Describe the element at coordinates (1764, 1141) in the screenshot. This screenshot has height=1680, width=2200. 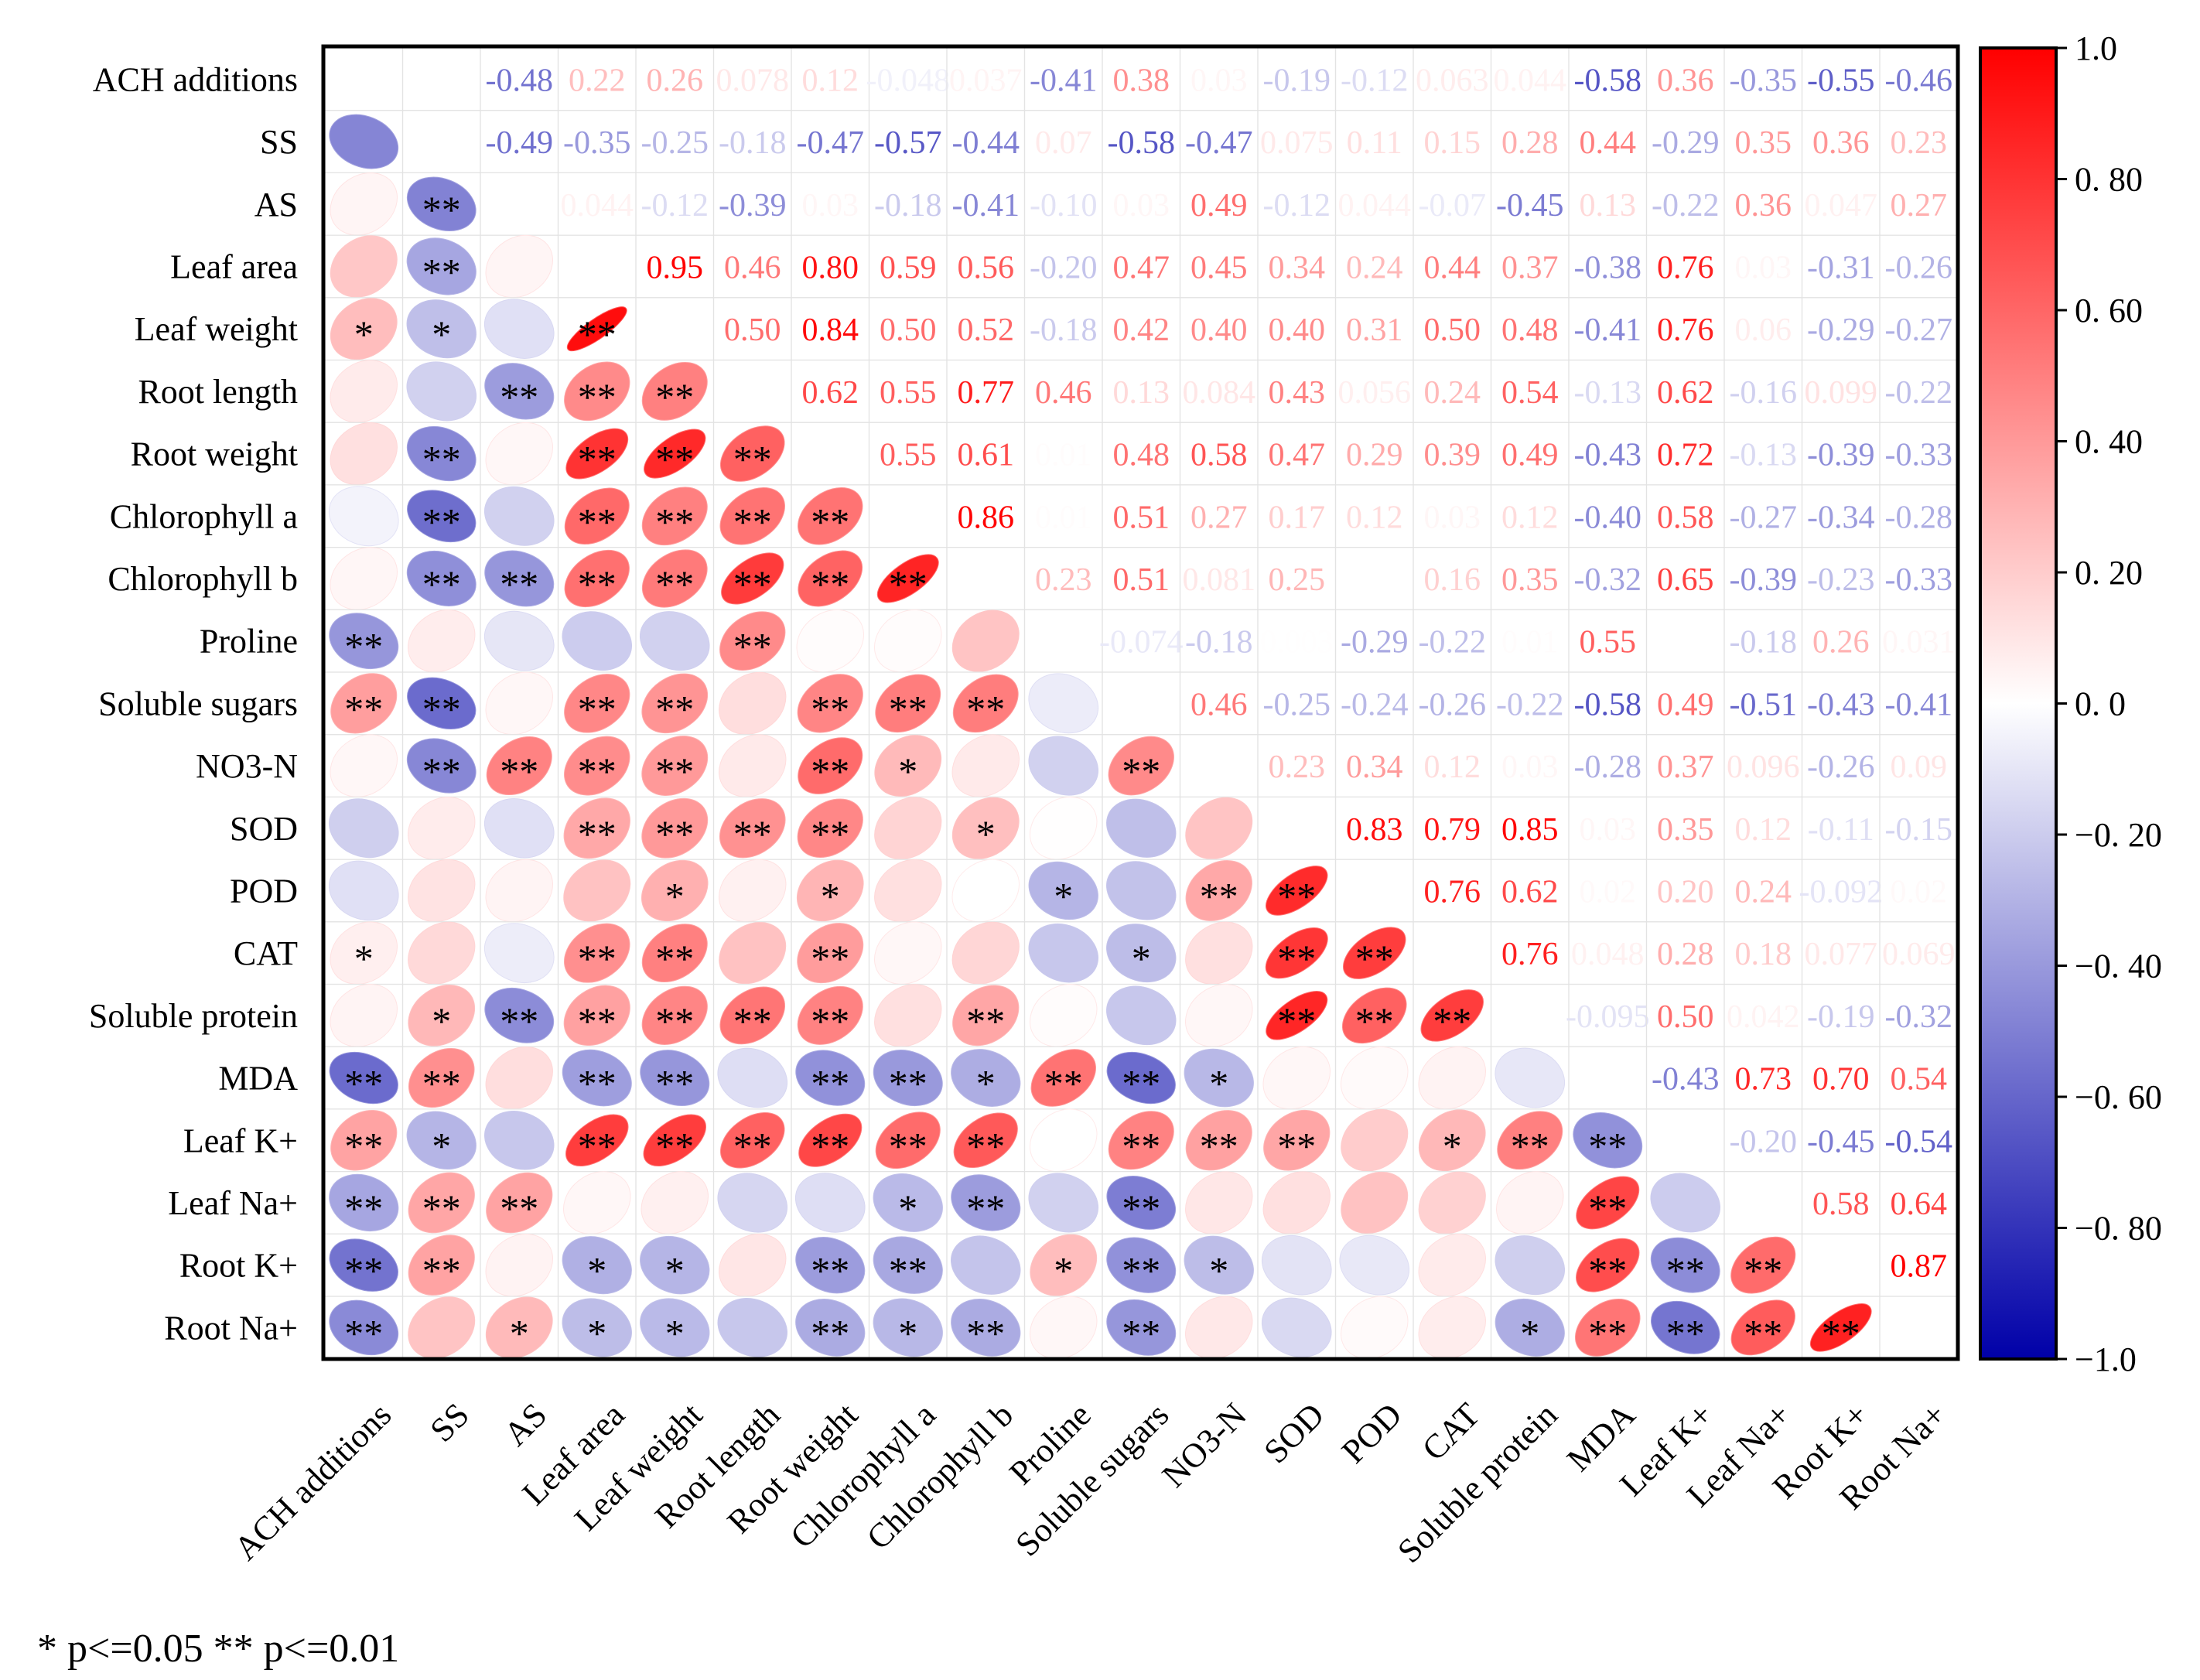
I see `coefficient-label: -0.20` at that location.